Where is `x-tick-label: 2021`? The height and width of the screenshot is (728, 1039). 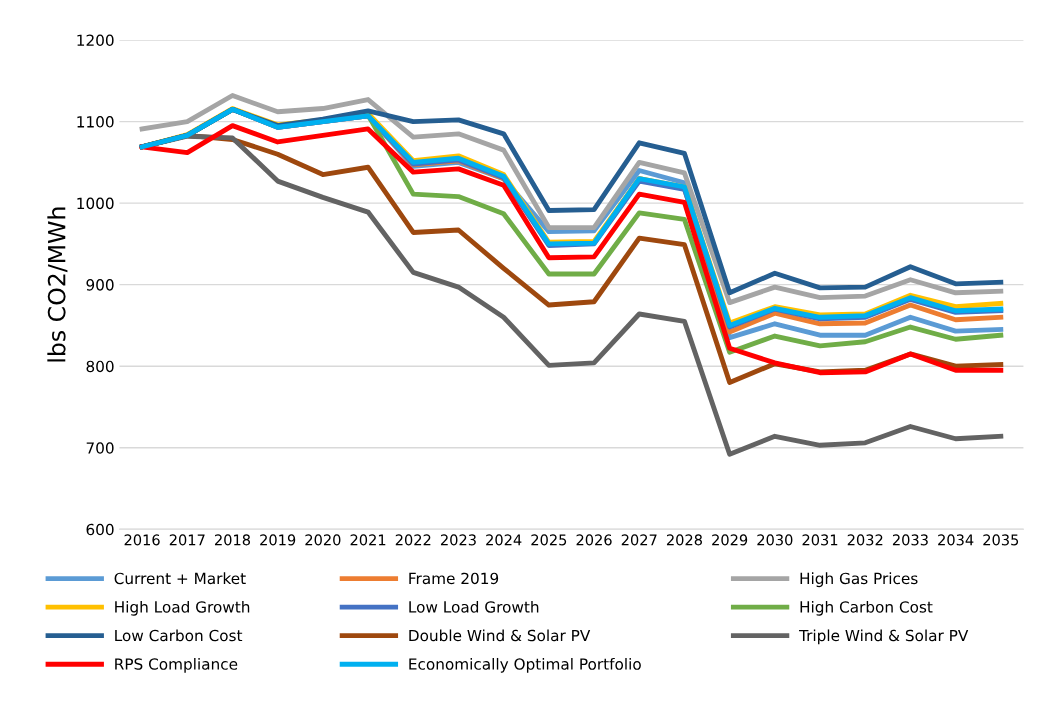 x-tick-label: 2021 is located at coordinates (368, 540).